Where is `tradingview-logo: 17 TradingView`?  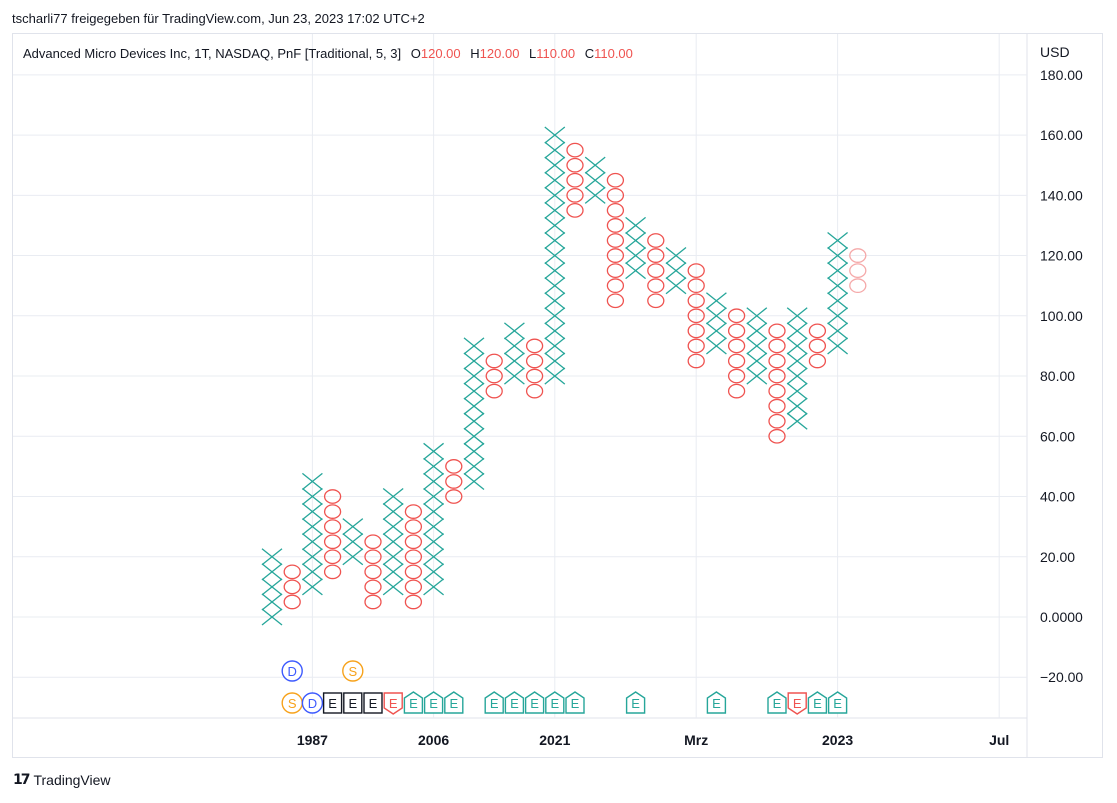 tradingview-logo: 17 TradingView is located at coordinates (62, 780).